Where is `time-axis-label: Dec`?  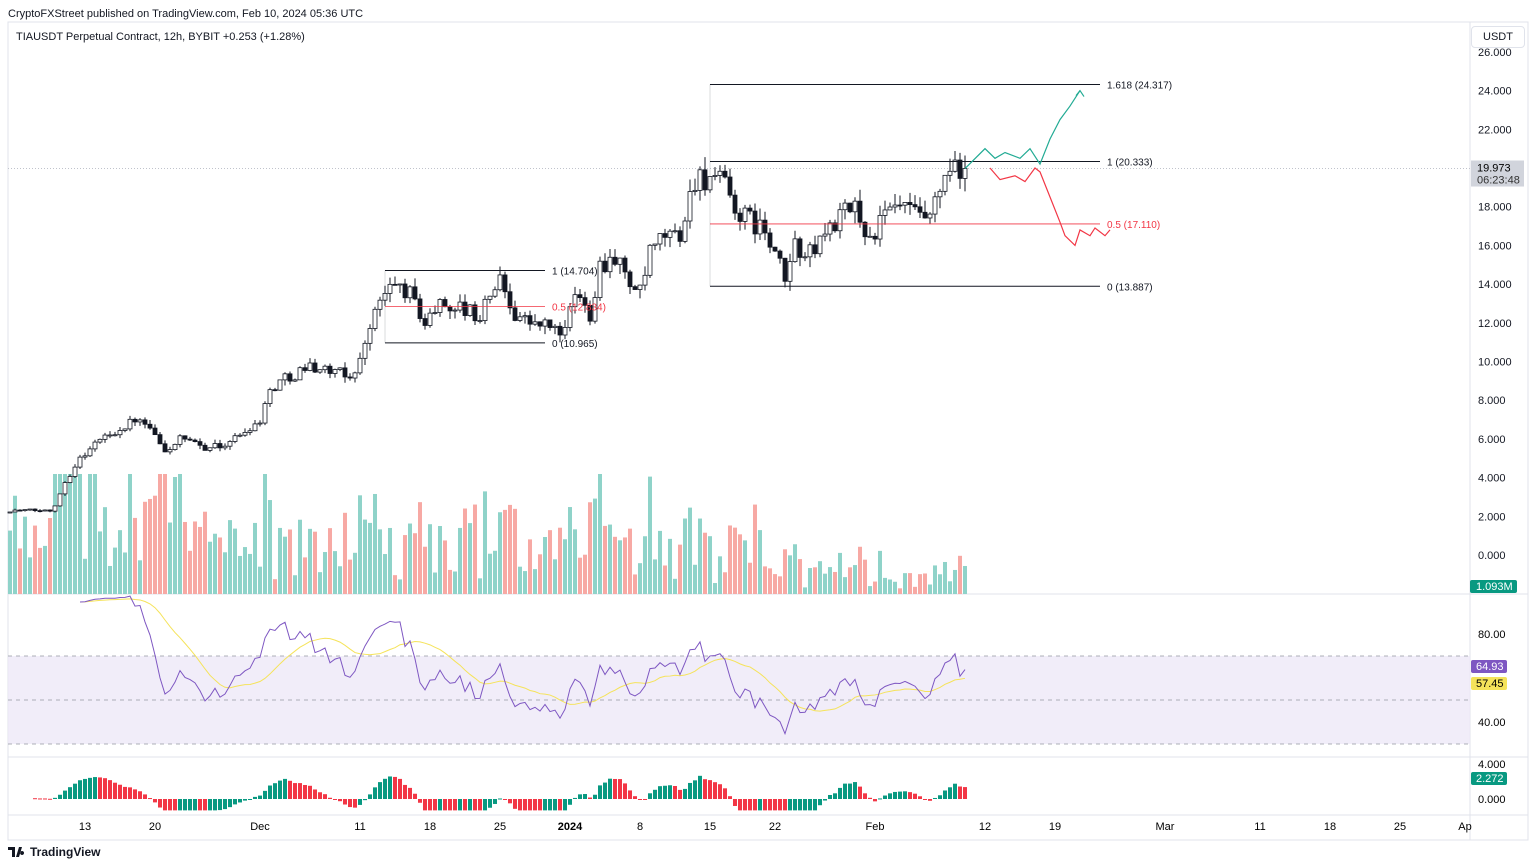 time-axis-label: Dec is located at coordinates (260, 827).